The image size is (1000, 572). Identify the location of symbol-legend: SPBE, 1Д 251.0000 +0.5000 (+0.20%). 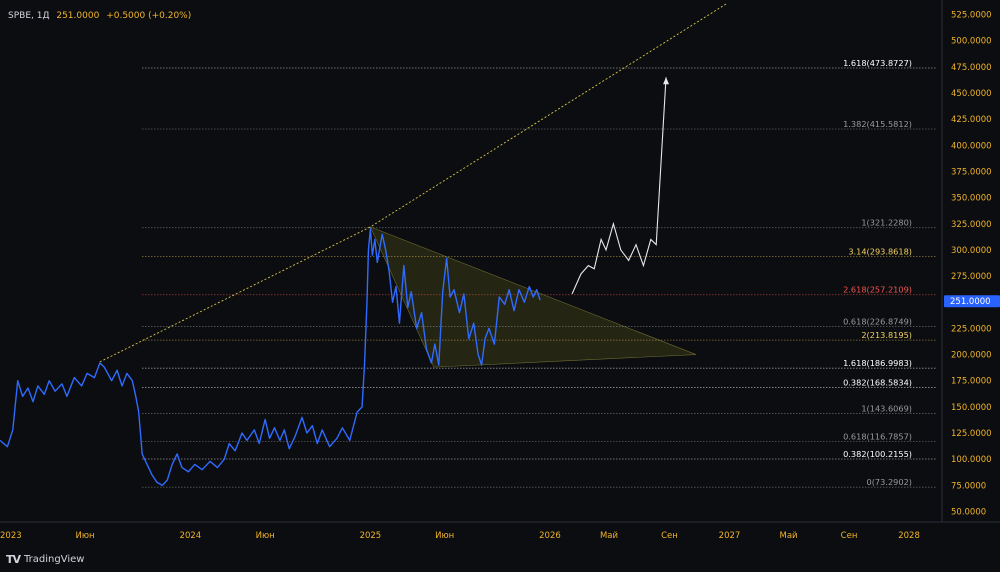
(99, 16).